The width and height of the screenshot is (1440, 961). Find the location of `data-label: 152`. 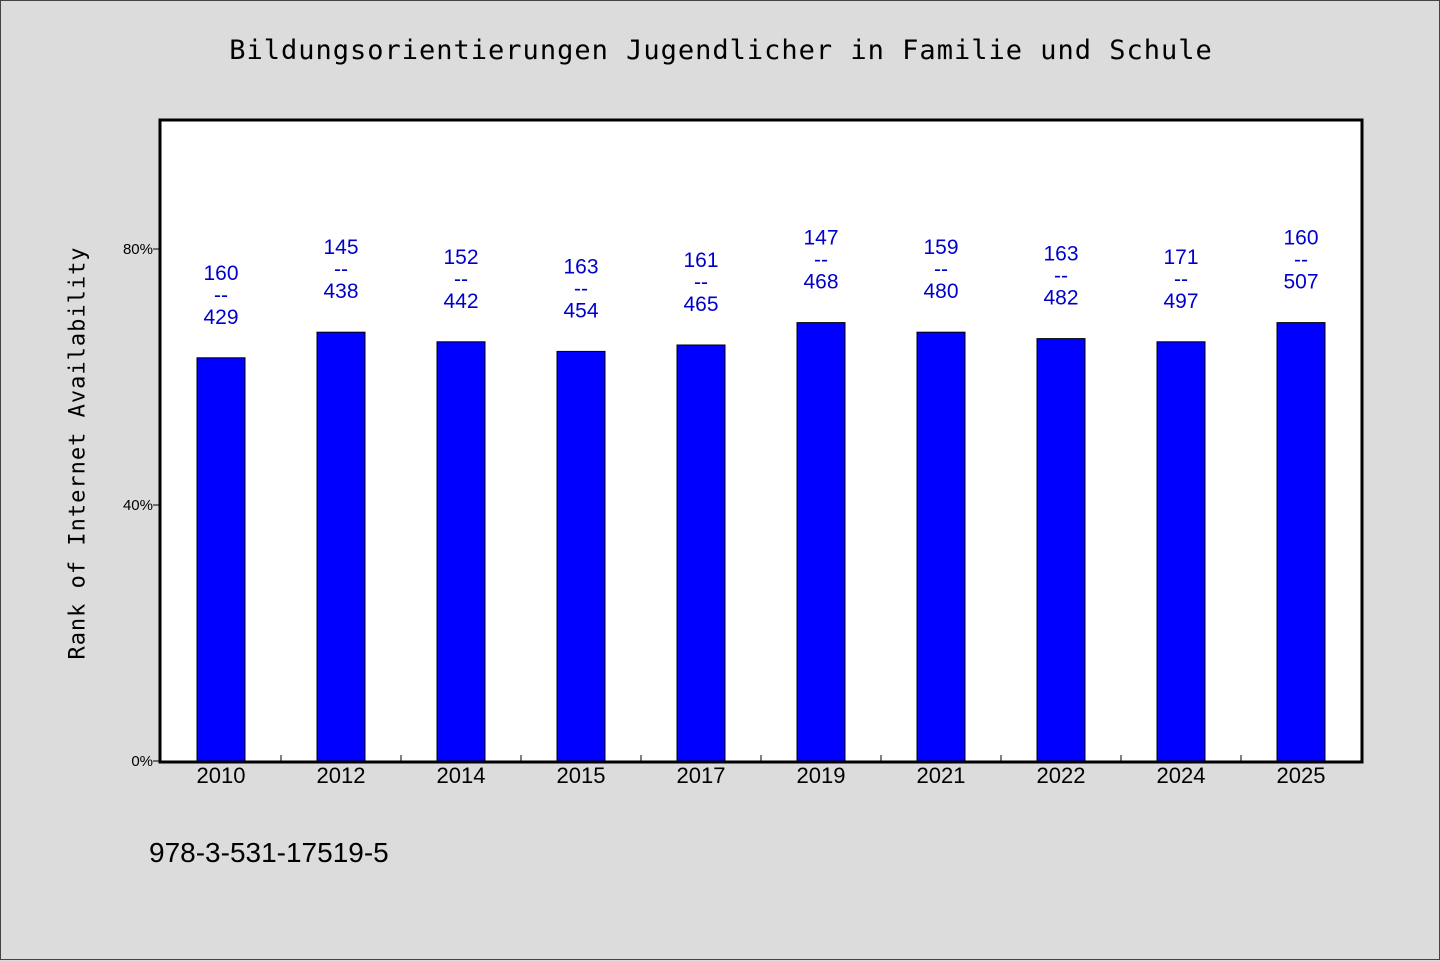

data-label: 152 is located at coordinates (460, 257).